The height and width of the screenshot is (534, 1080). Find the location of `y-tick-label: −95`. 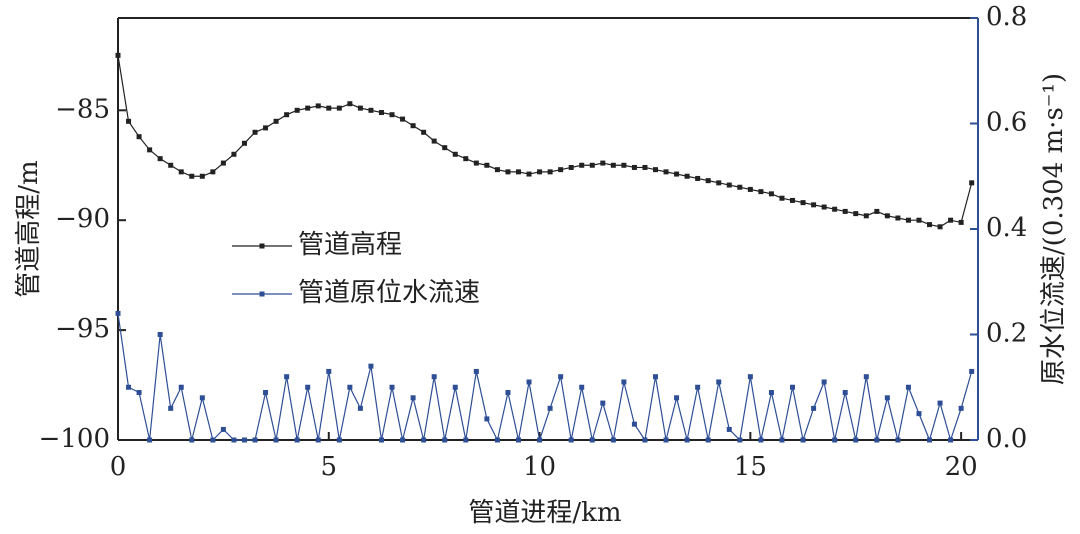

y-tick-label: −95 is located at coordinates (82, 329).